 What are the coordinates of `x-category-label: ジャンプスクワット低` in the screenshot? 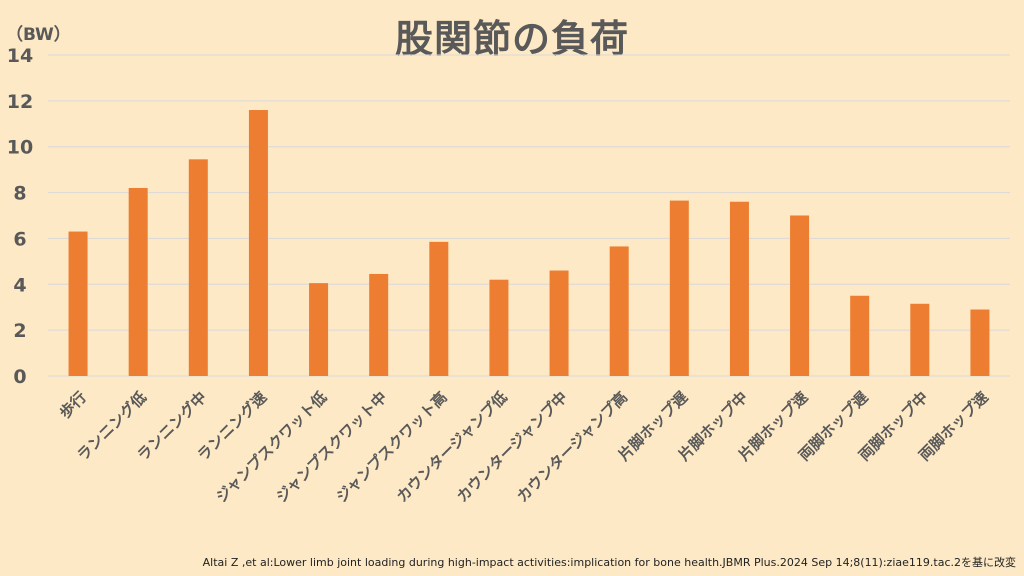 It's located at (271, 447).